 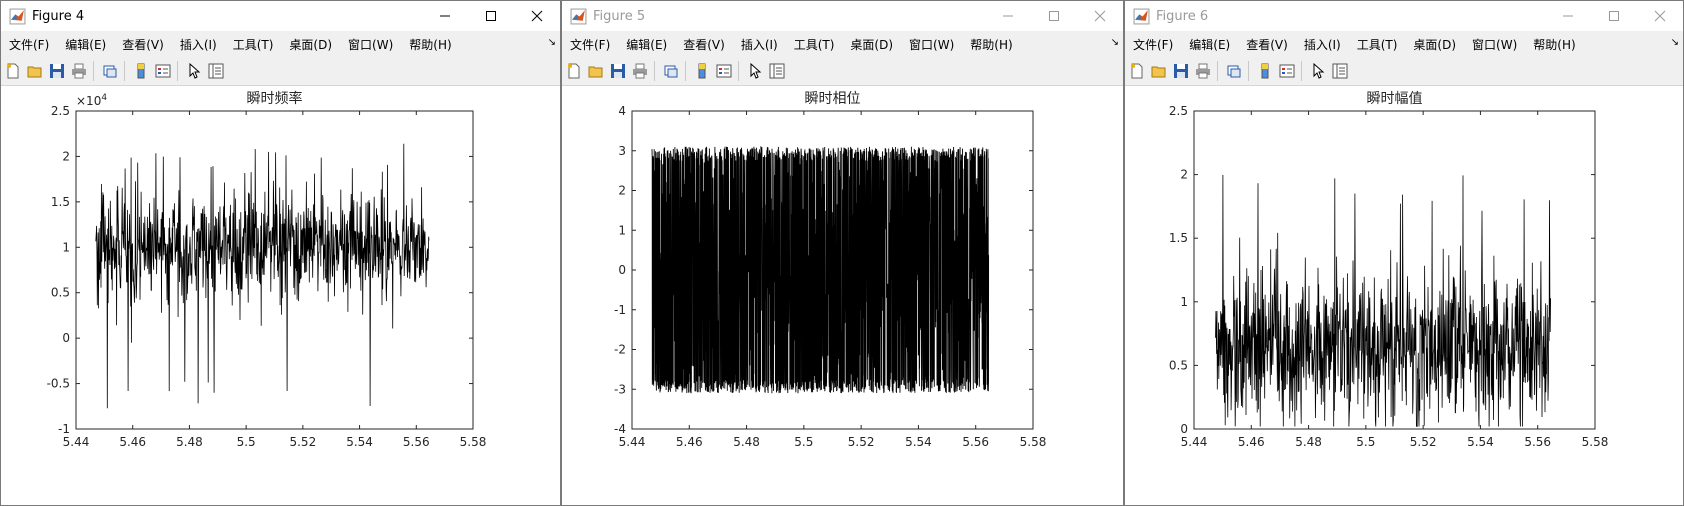 I want to click on series-line, so click(x=1383, y=300).